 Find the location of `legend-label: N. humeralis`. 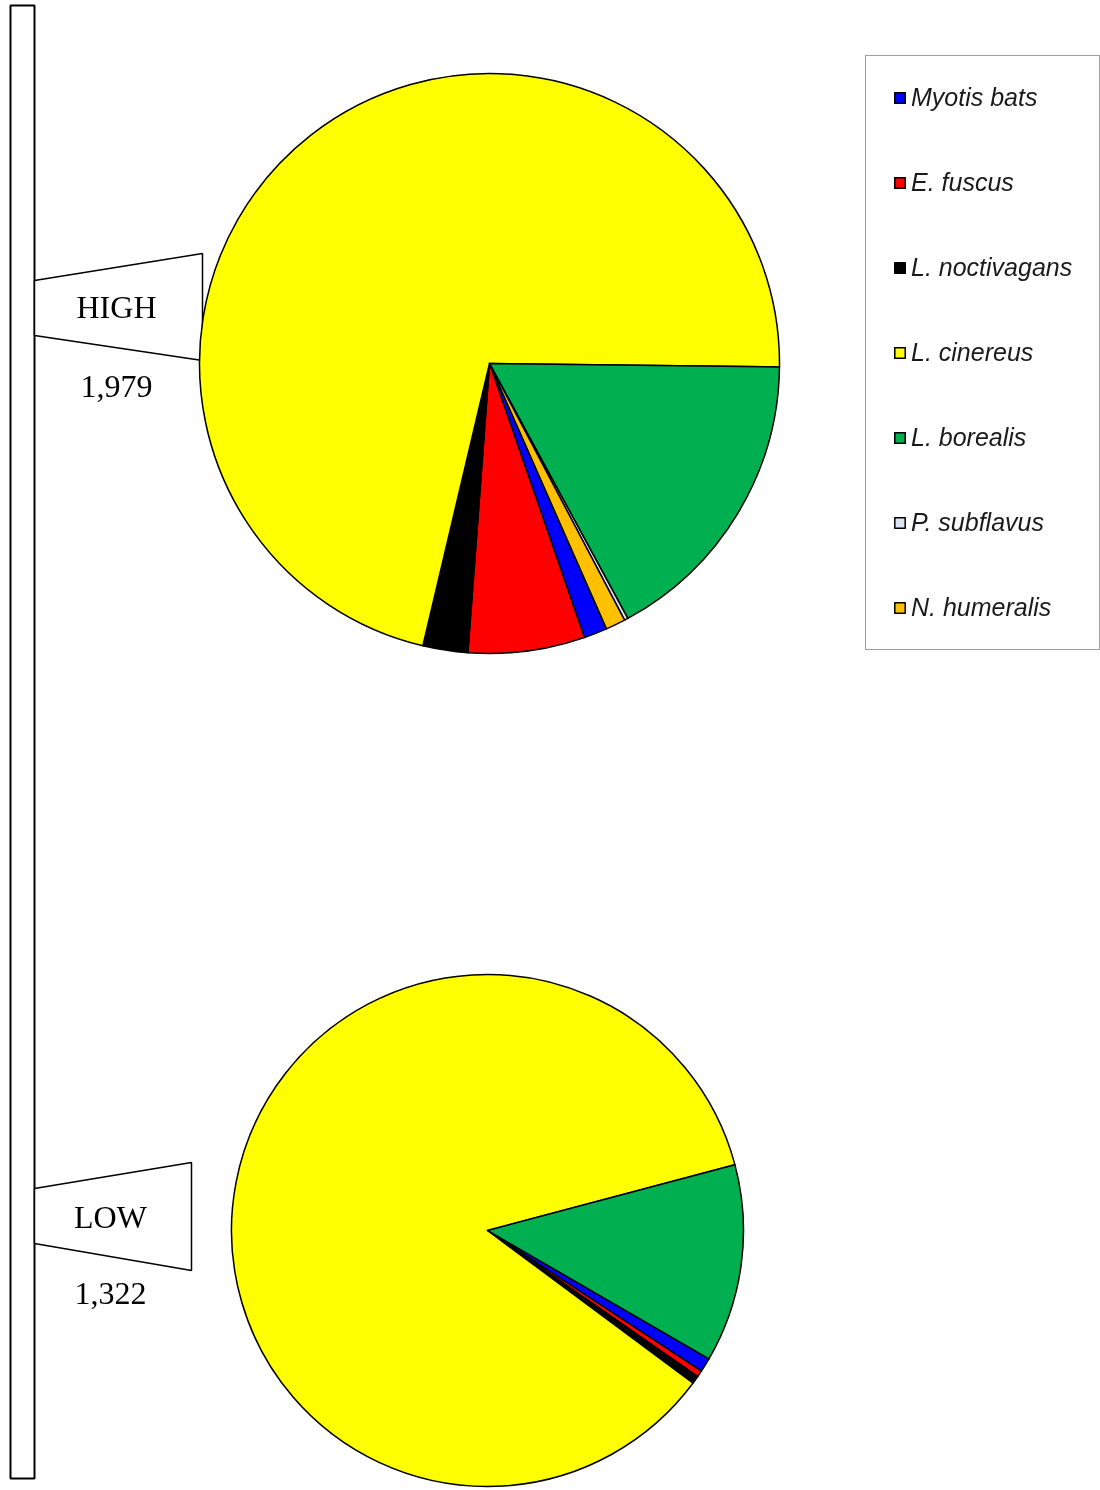

legend-label: N. humeralis is located at coordinates (981, 607).